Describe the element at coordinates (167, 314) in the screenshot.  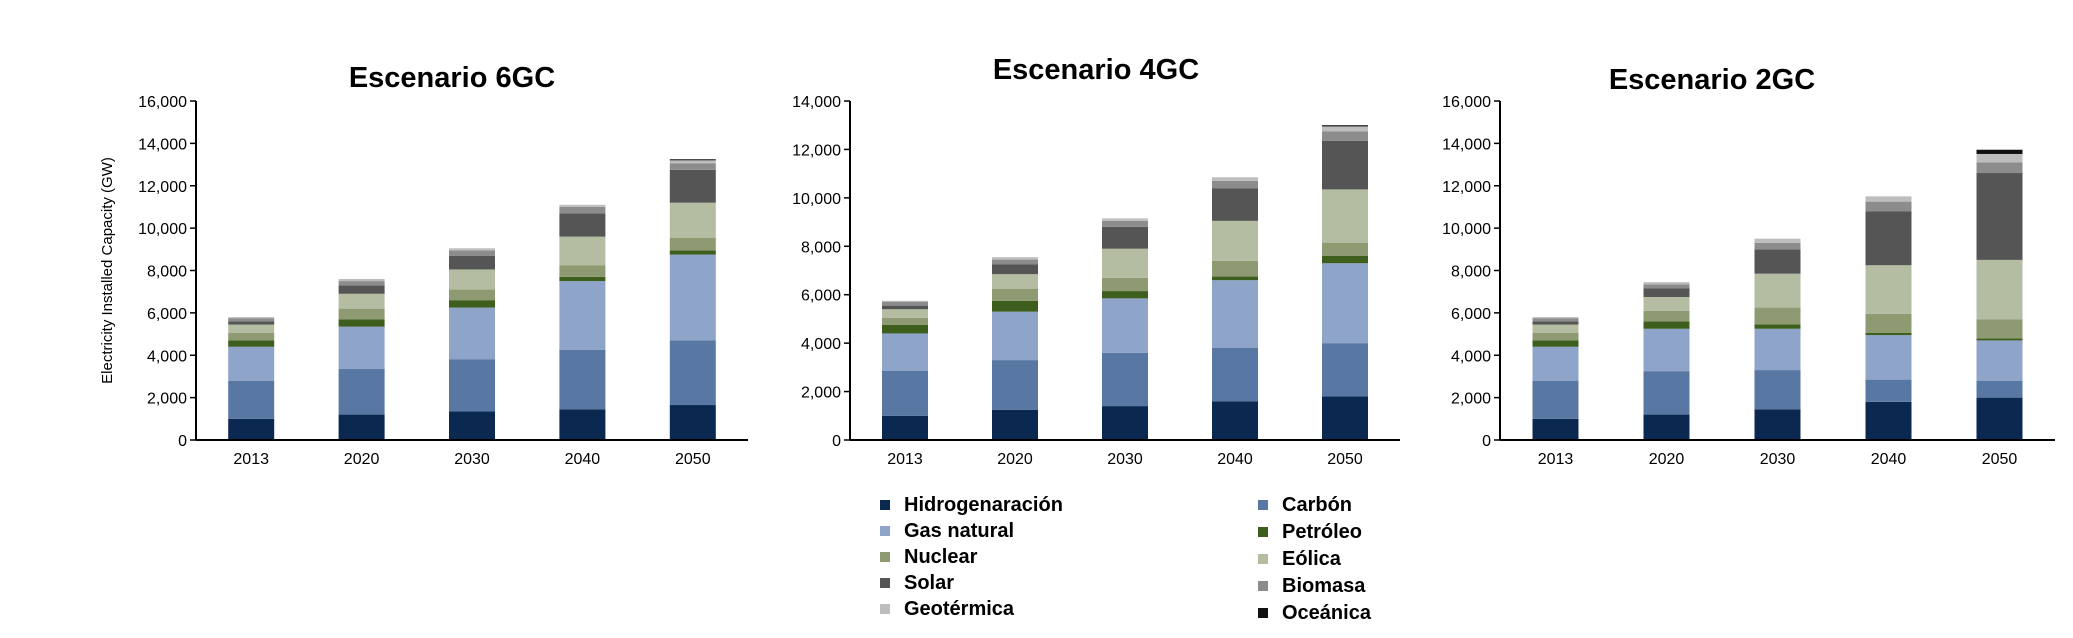
I see `y-tick-label: 6,000` at that location.